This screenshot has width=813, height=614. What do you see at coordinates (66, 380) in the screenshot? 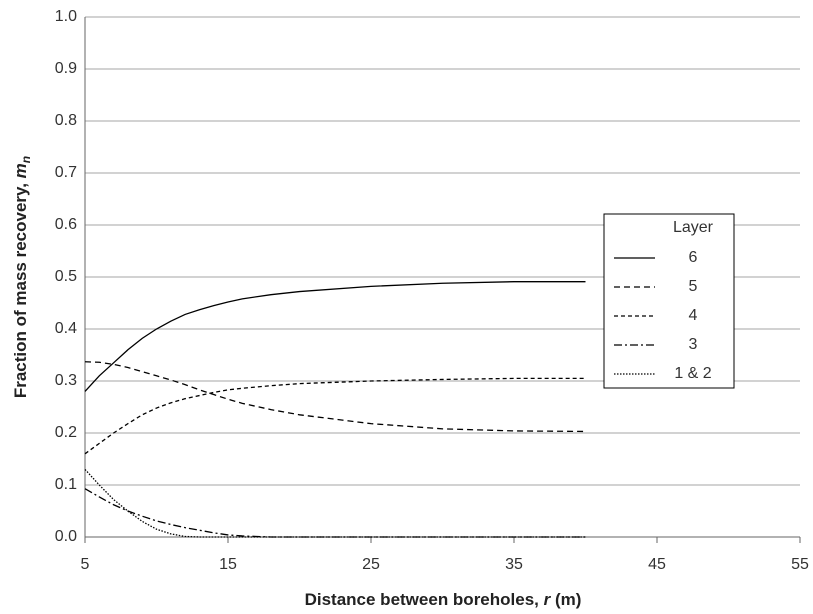
I see `y-tick-label: 0.3` at bounding box center [66, 380].